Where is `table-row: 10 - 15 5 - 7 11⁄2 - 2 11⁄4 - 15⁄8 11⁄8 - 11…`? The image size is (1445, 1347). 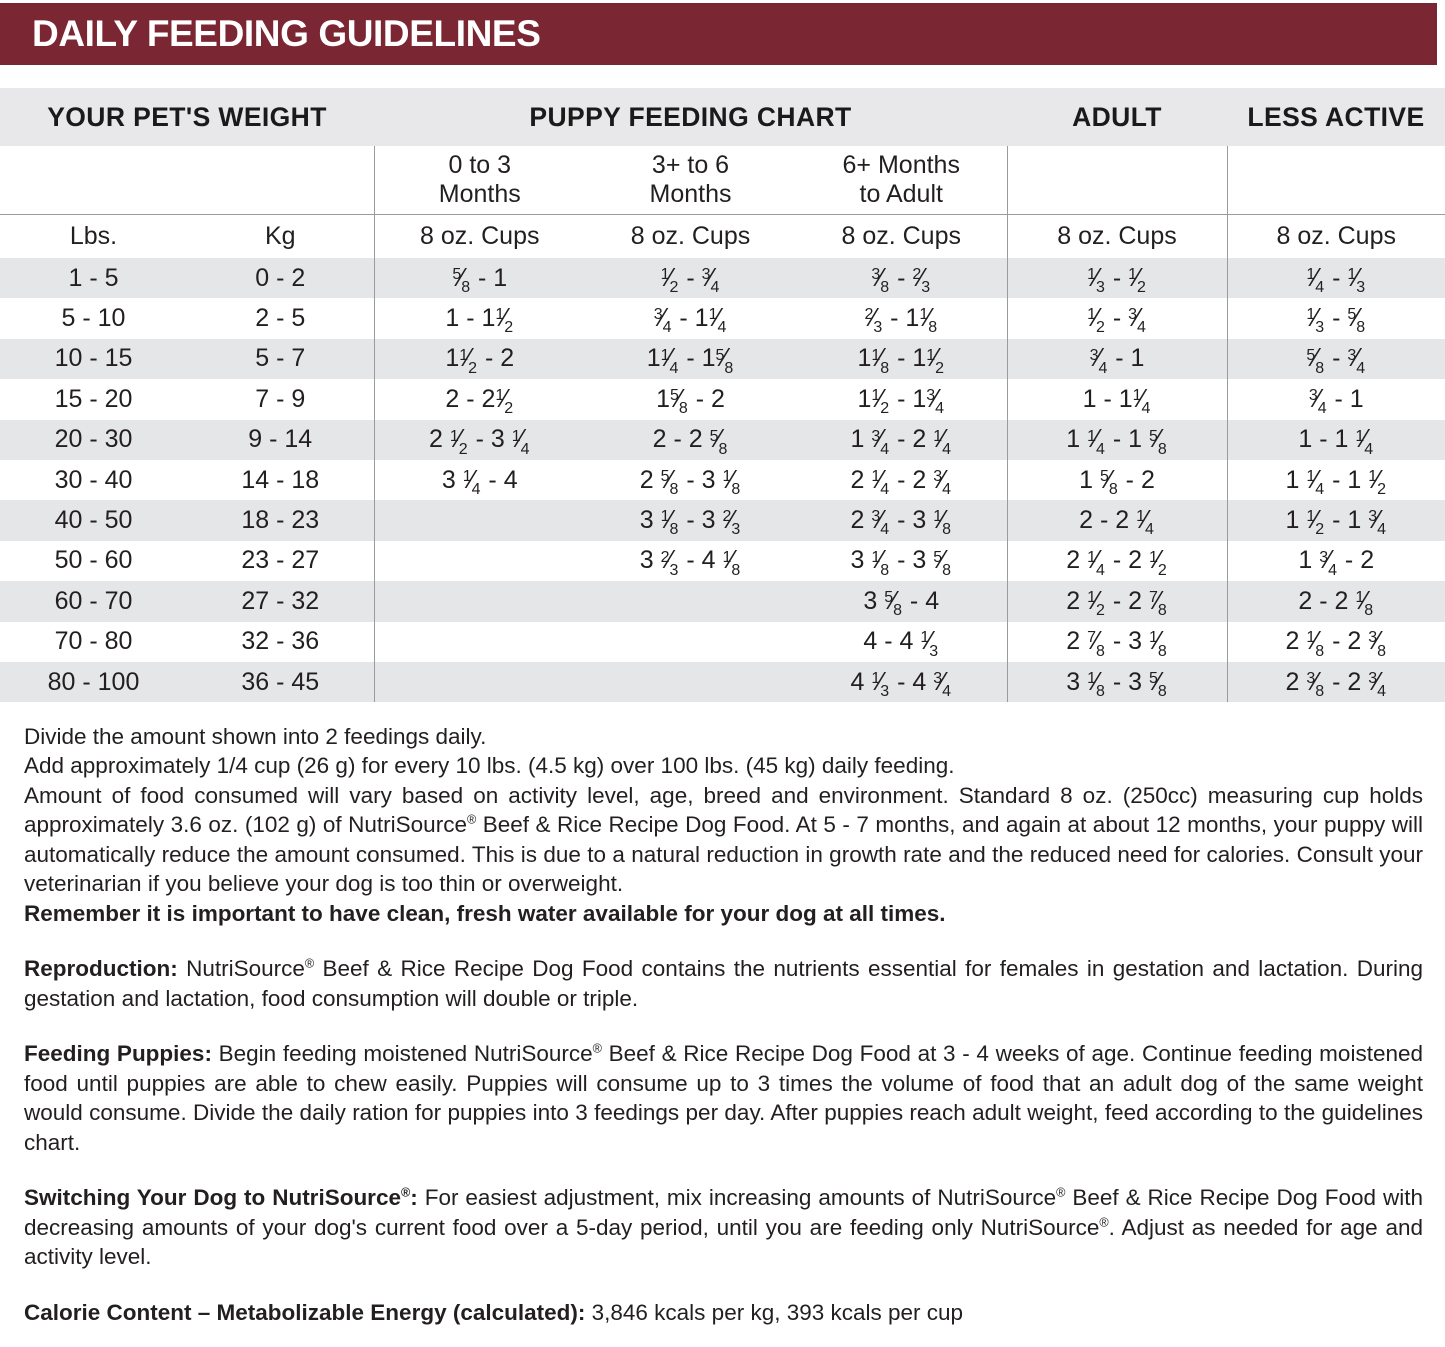 table-row: 10 - 15 5 - 7 11⁄2 - 2 11⁄4 - 15⁄8 11⁄8 - 11… is located at coordinates (722, 359).